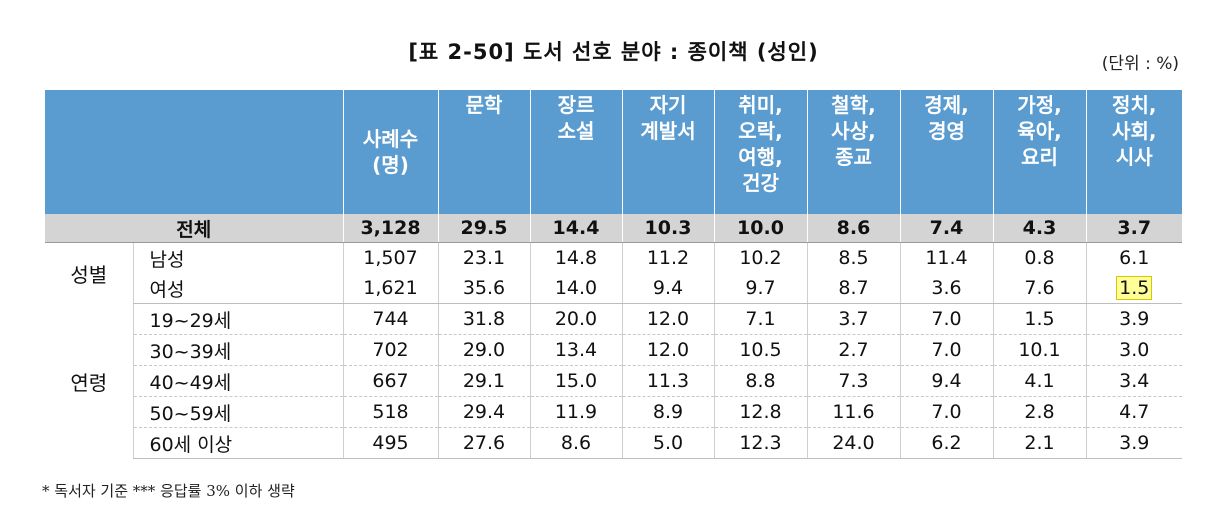 The height and width of the screenshot is (511, 1227). I want to click on data-cell: 29.1, so click(483, 381).